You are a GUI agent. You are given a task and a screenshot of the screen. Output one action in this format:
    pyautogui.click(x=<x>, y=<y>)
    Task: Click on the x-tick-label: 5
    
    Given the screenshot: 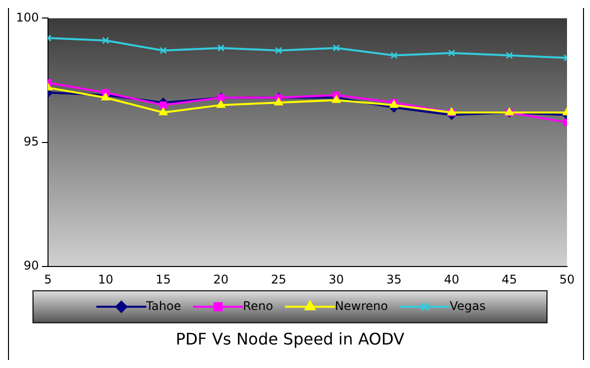 What is the action you would take?
    pyautogui.click(x=48, y=279)
    